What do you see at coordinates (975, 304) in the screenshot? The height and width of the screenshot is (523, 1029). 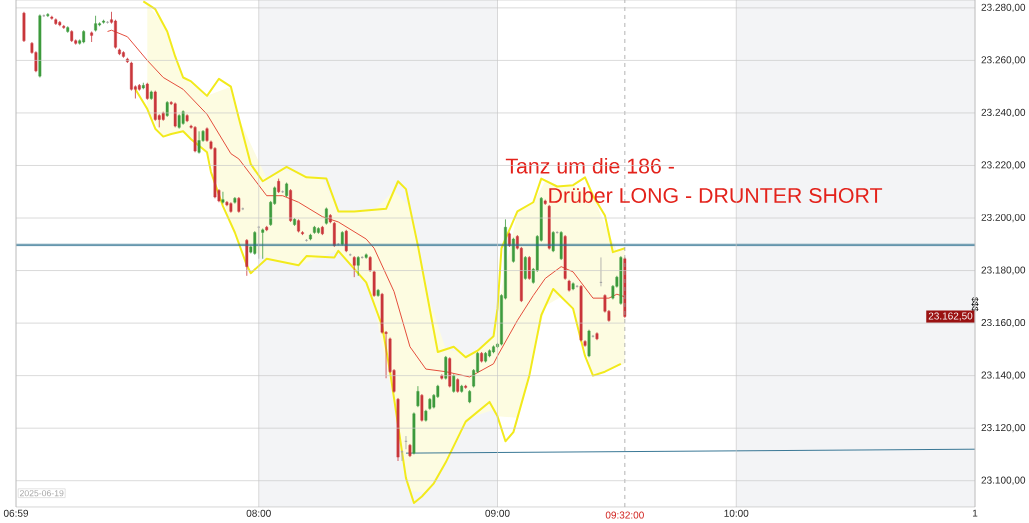 I see `annotation: $$$` at bounding box center [975, 304].